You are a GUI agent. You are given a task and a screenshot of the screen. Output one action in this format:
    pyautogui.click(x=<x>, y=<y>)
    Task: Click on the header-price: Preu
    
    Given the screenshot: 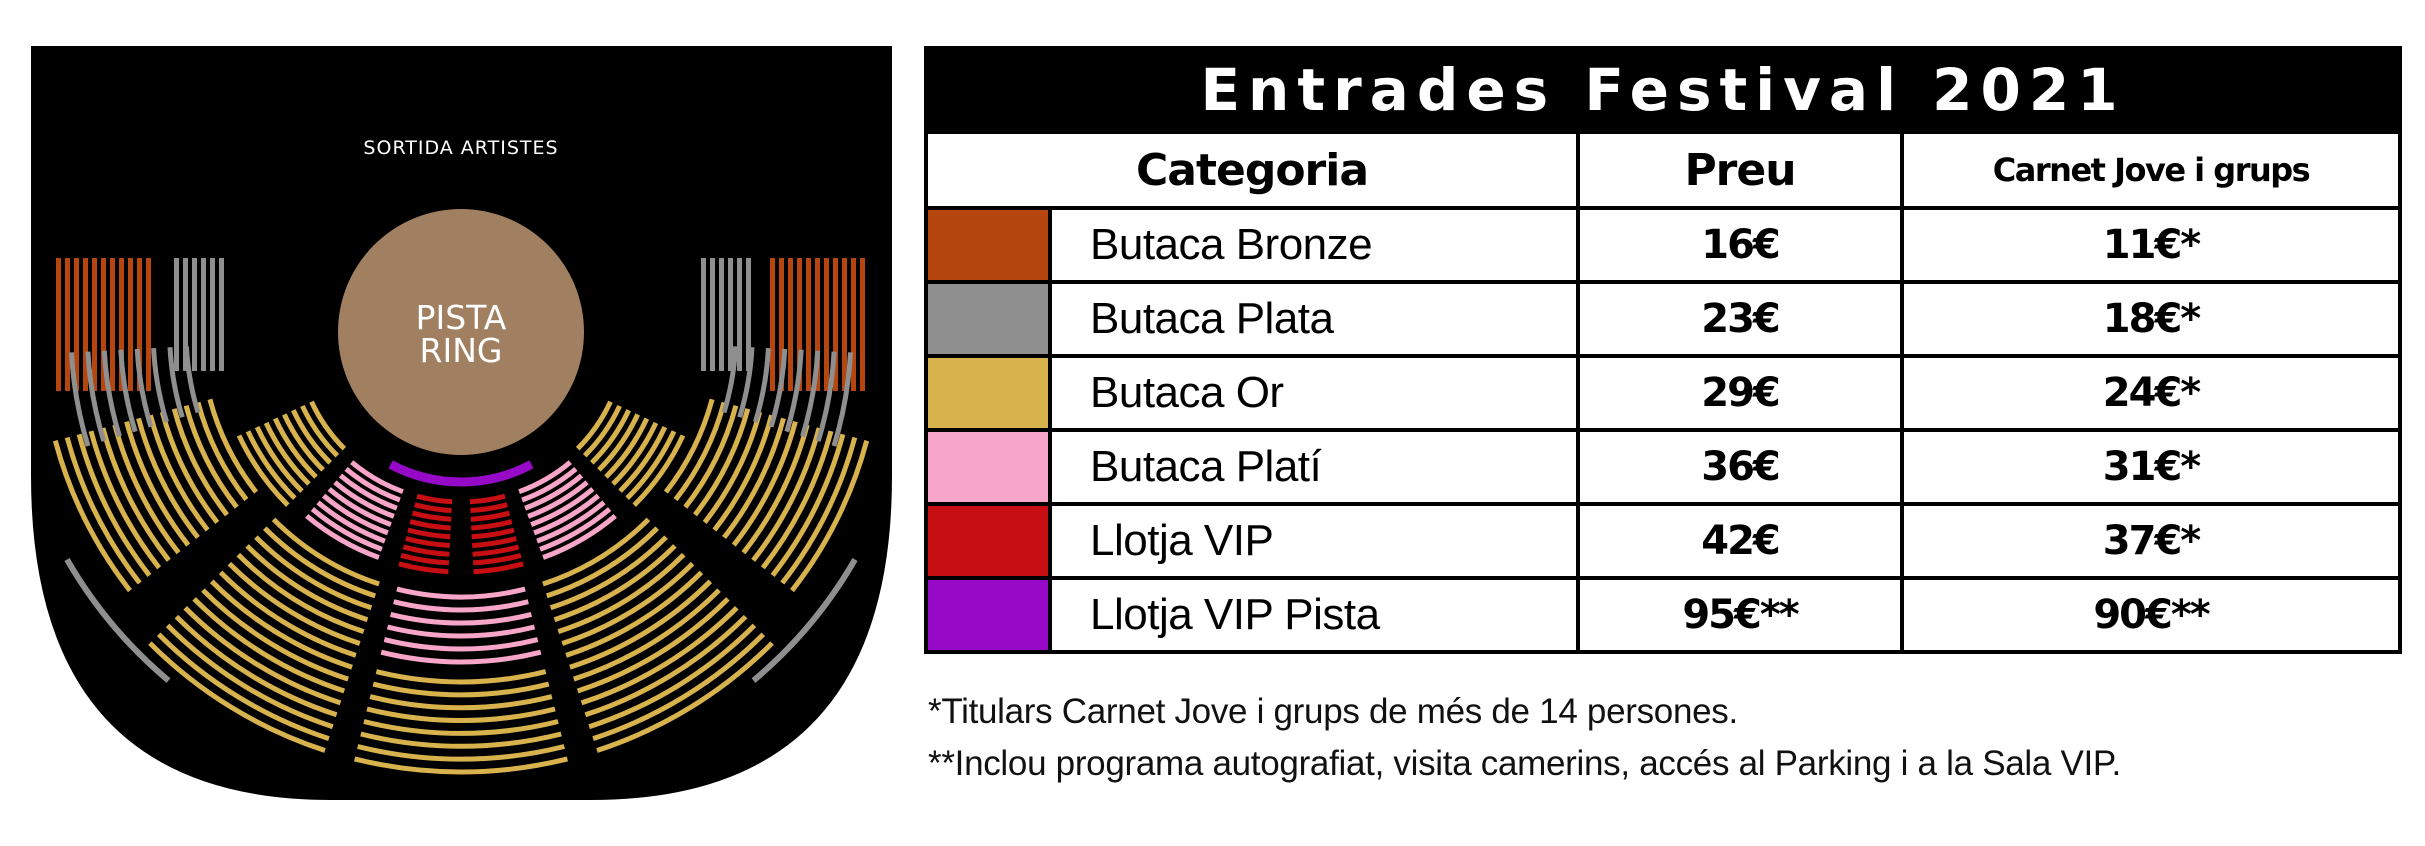 What is the action you would take?
    pyautogui.click(x=1740, y=170)
    